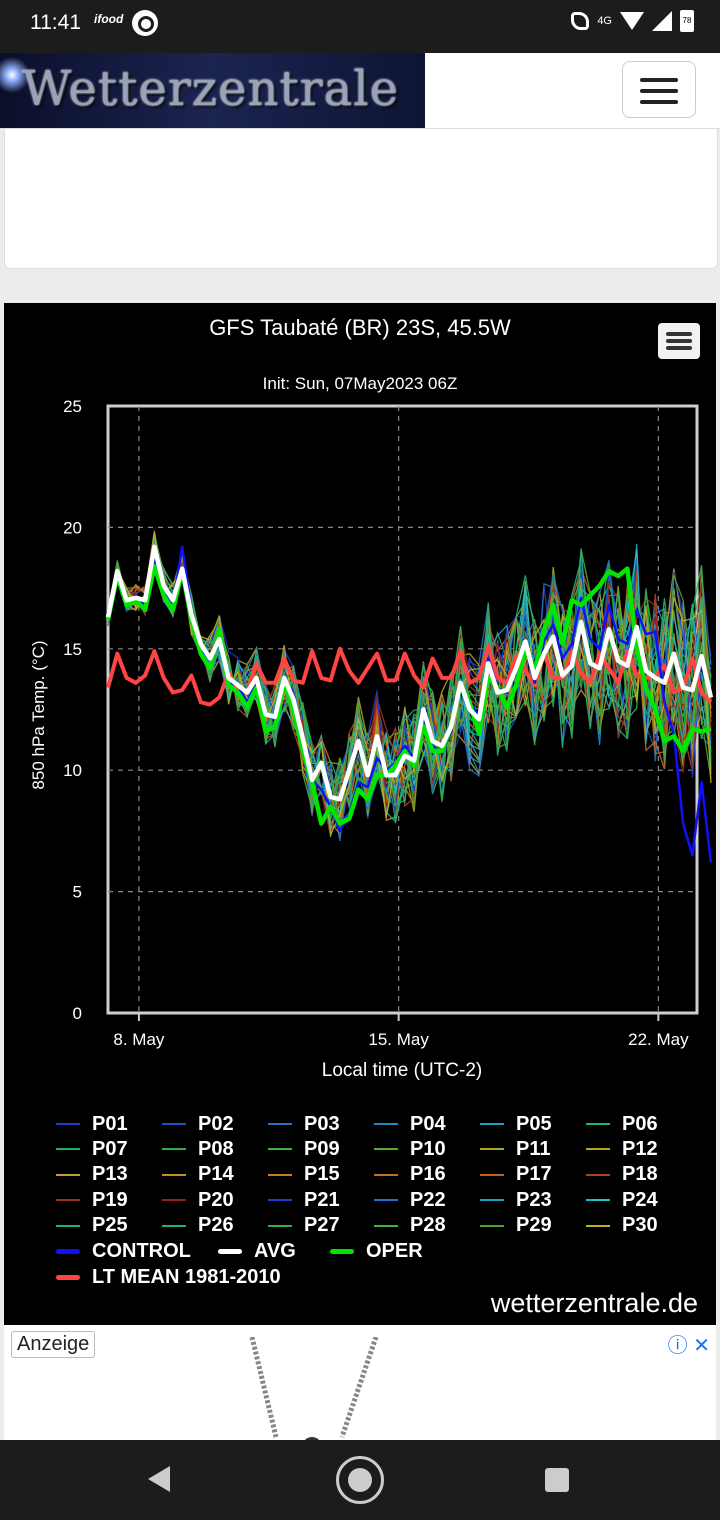  What do you see at coordinates (622, 1175) in the screenshot?
I see `legend-item-p18: P18` at bounding box center [622, 1175].